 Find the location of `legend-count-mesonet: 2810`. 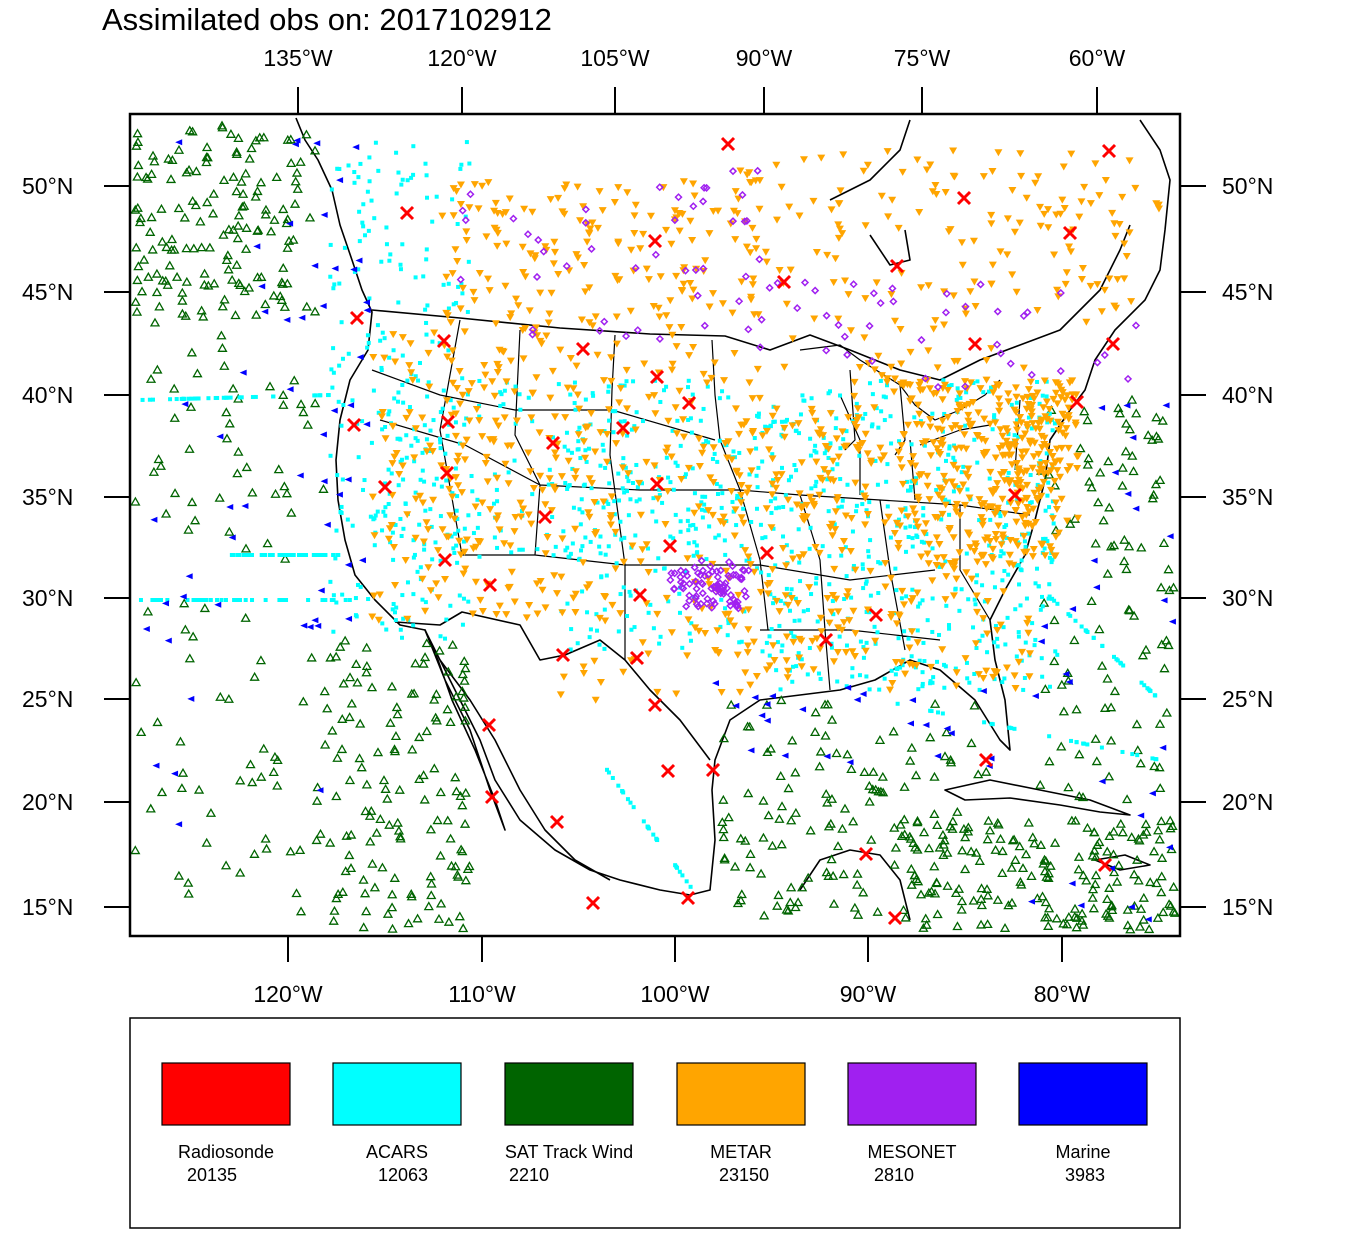

legend-count-mesonet: 2810 is located at coordinates (894, 1175).